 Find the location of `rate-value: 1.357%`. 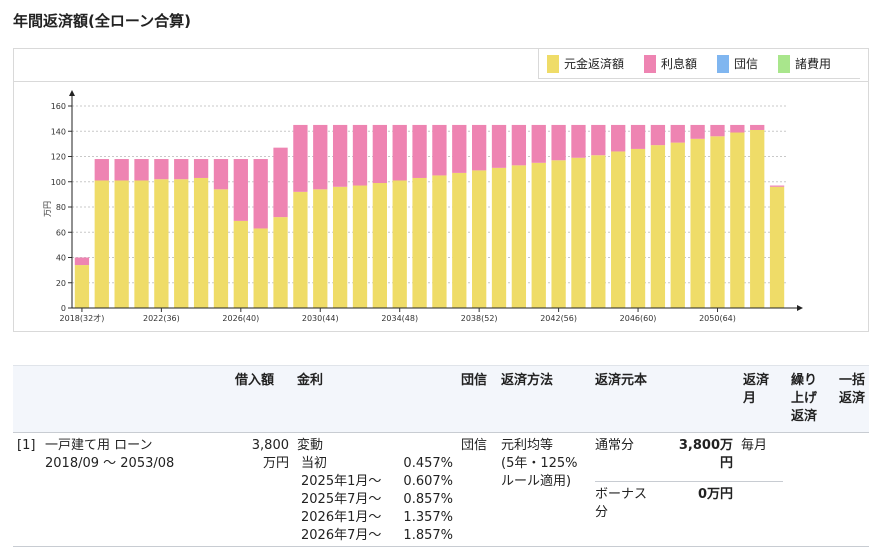

rate-value: 1.357% is located at coordinates (428, 517).